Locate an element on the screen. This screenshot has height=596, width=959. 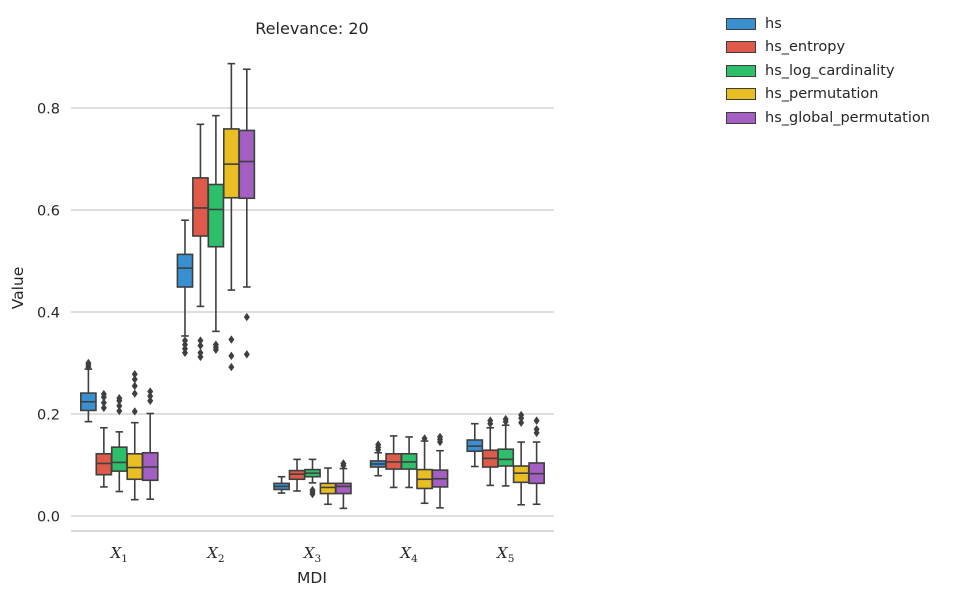
x-tick-label: X2 is located at coordinates (215, 554).